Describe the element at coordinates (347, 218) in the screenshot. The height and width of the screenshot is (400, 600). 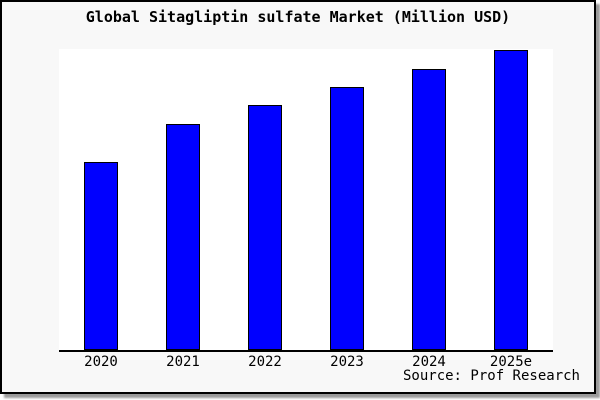
I see `bar-2023` at that location.